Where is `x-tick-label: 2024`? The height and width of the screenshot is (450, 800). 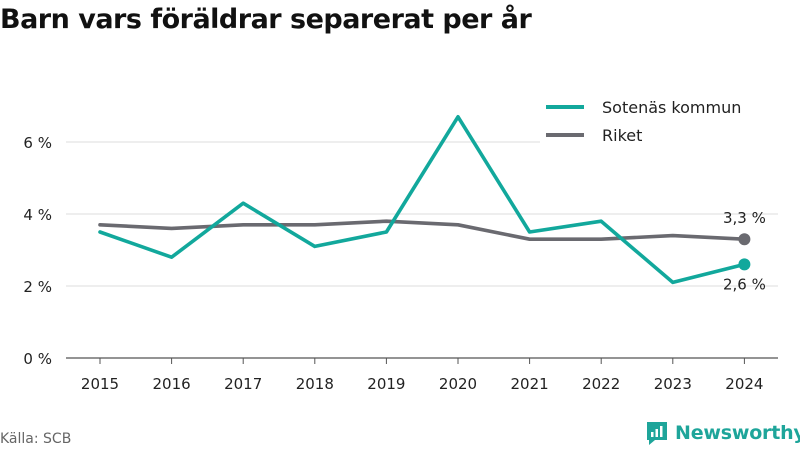 x-tick-label: 2024 is located at coordinates (744, 384).